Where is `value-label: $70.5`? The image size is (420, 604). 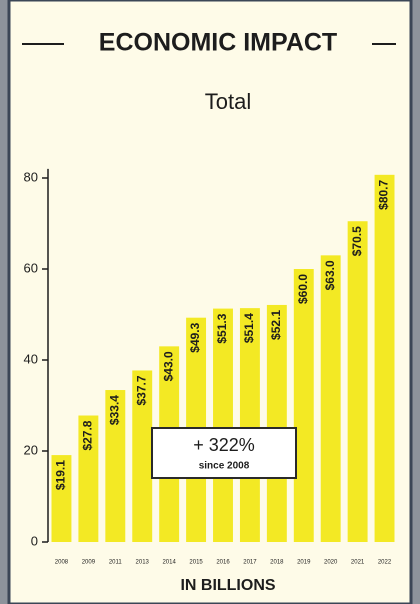
value-label: $70.5 is located at coordinates (357, 241).